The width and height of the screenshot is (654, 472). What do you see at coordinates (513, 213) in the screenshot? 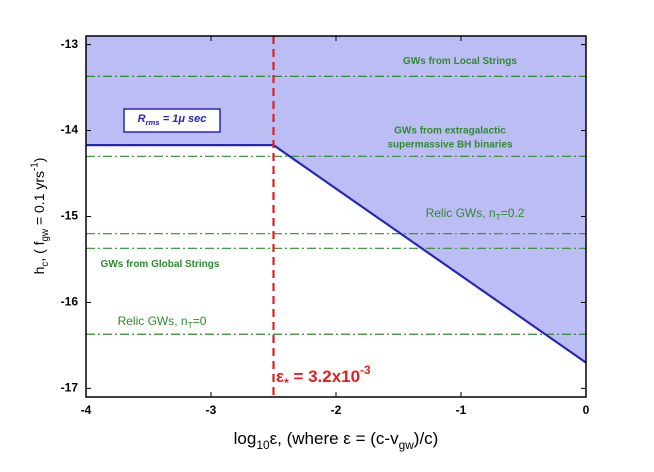
I see `annotation-part: =0.2` at bounding box center [513, 213].